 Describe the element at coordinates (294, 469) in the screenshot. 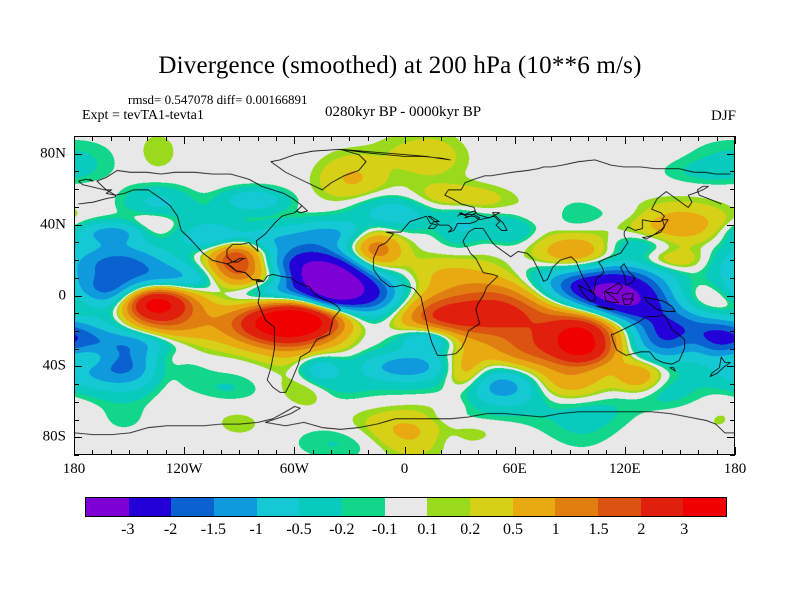

I see `xaxis-tick-label: 60W` at that location.